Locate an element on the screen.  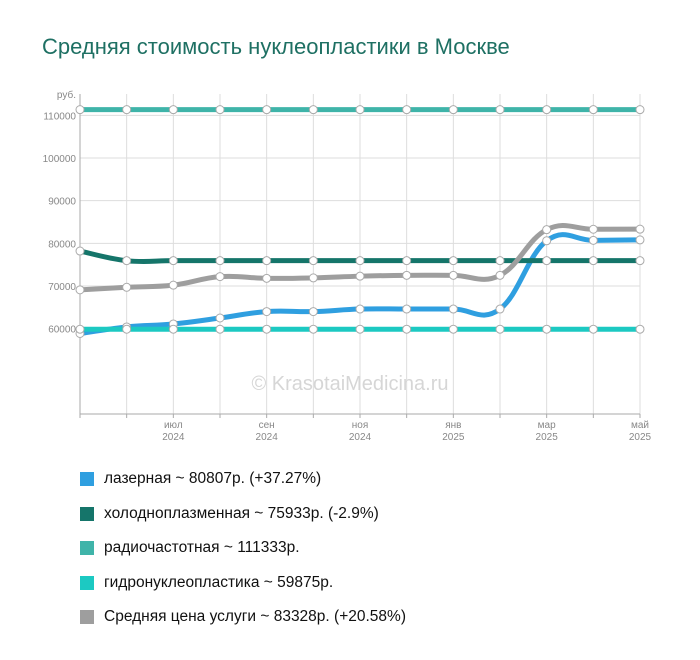
legend-label: Средняя цена услуги ~ 83328р. (+20.58%) is located at coordinates (255, 617).